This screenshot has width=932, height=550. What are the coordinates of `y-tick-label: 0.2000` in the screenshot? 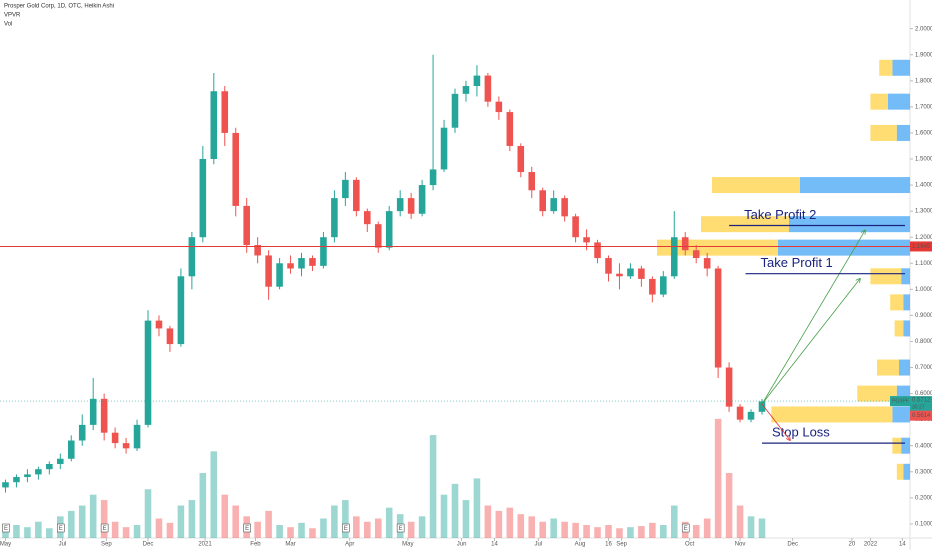 It's located at (923, 498).